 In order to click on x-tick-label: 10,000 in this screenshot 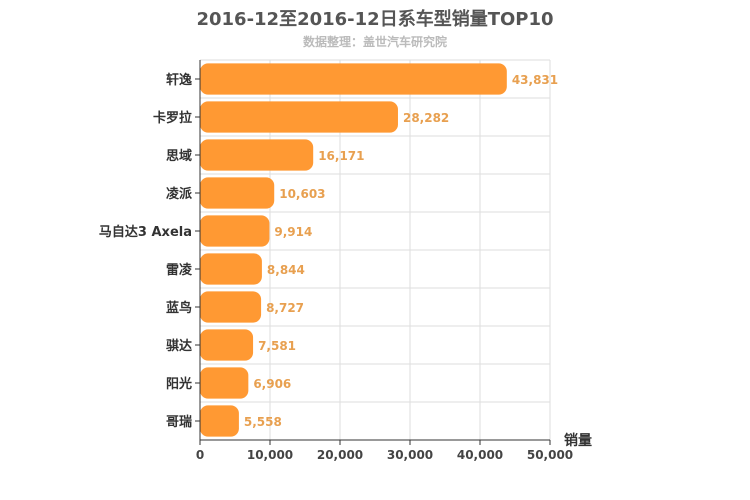, I will do `click(270, 455)`.